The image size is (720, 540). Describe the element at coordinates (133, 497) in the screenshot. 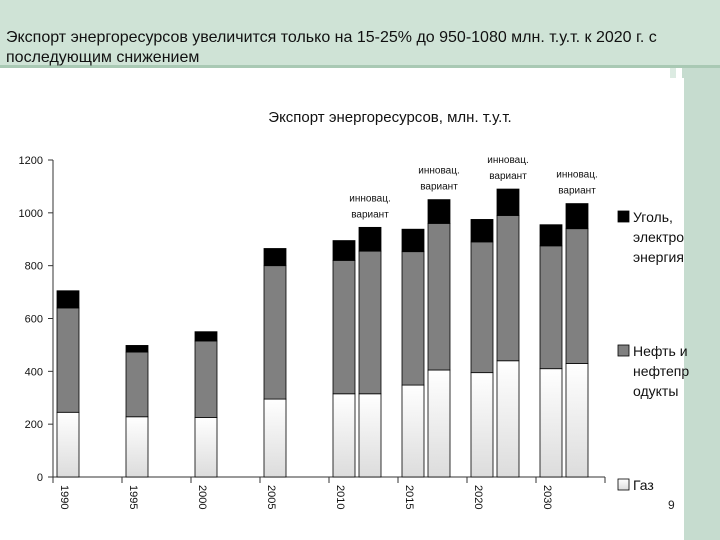

I see `x-tick-label: 1995` at that location.